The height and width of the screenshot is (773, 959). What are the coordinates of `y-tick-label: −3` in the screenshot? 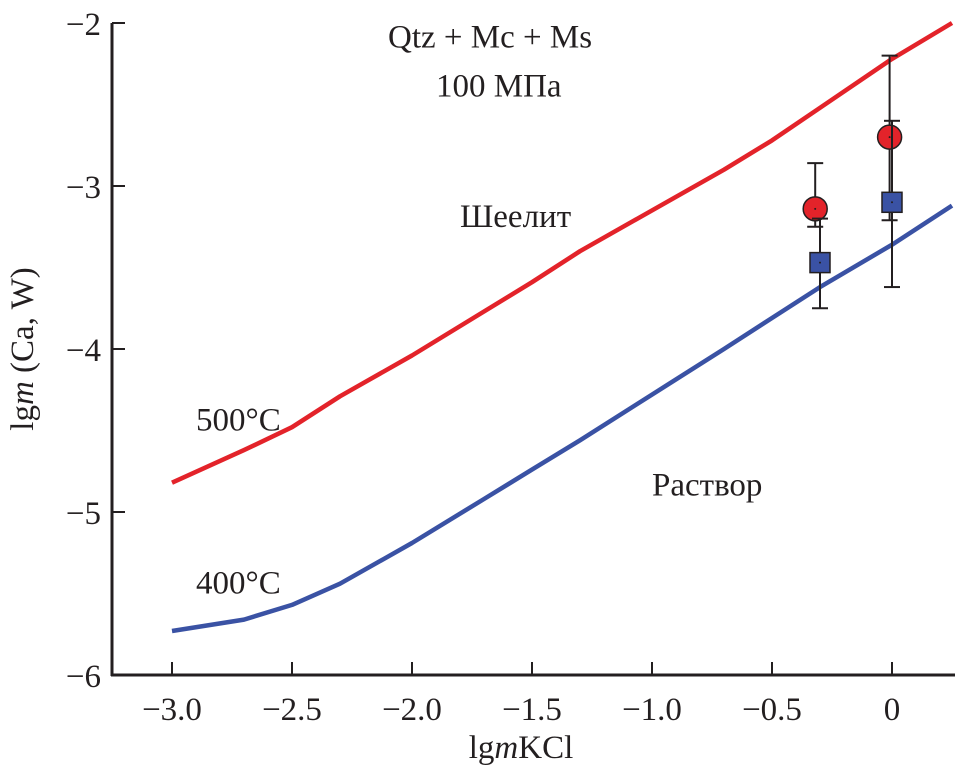 It's located at (83, 188).